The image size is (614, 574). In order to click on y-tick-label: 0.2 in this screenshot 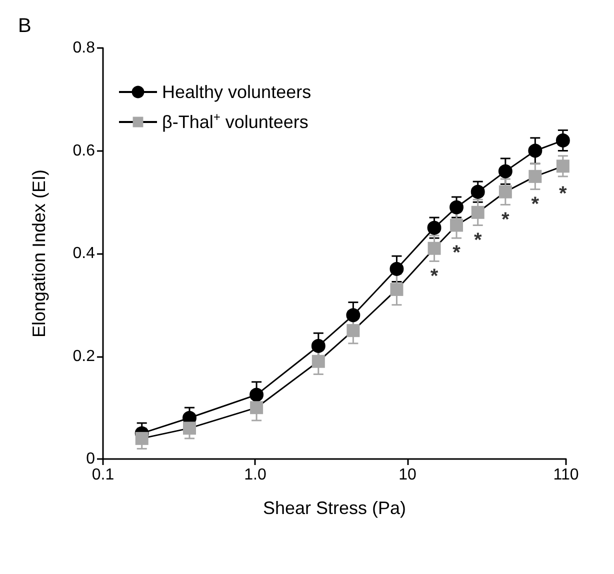, I will do `click(84, 356)`.